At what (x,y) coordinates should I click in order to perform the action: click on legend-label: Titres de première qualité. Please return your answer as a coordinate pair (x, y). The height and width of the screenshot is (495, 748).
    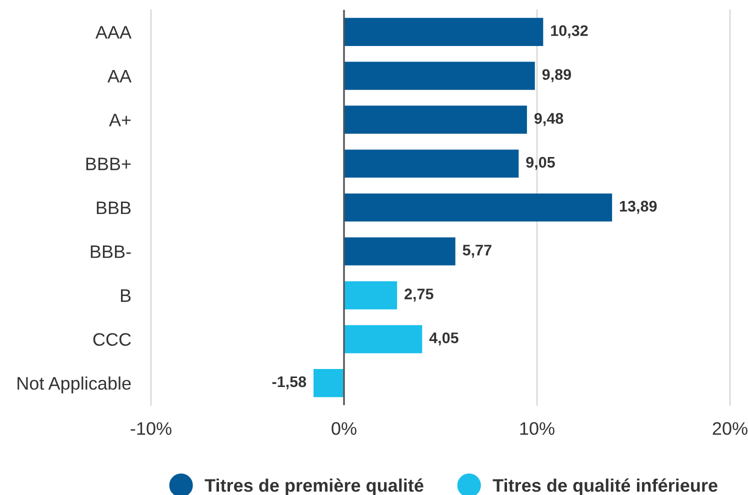
    Looking at the image, I should click on (314, 486).